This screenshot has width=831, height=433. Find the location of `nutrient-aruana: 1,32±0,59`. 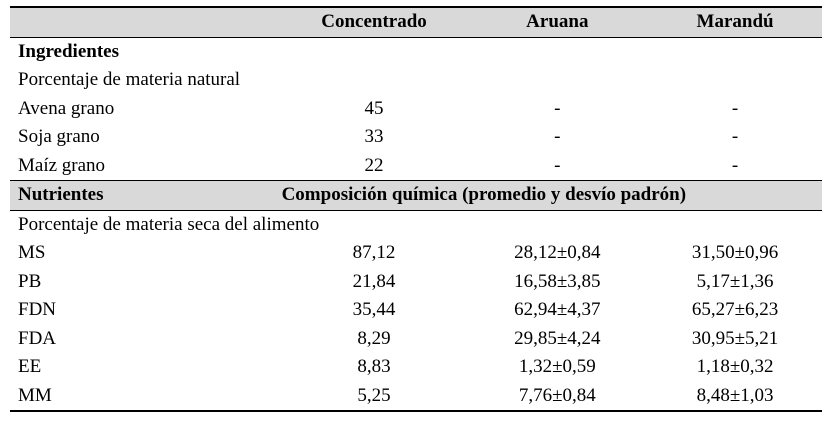

nutrient-aruana: 1,32±0,59 is located at coordinates (557, 366).